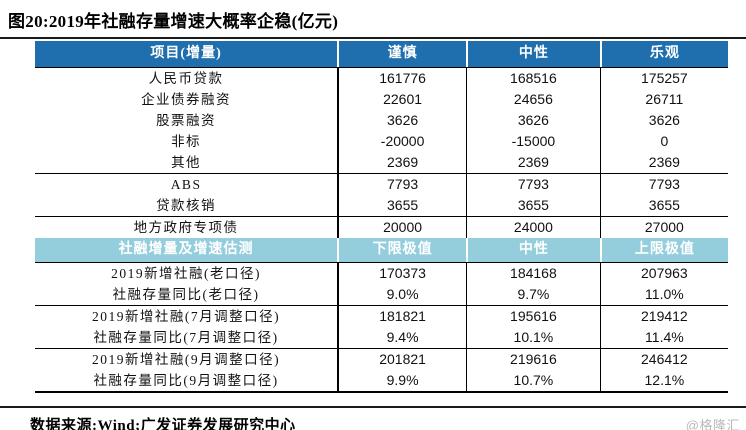 This screenshot has height=430, width=746. Describe the element at coordinates (186, 184) in the screenshot. I see `row-label-cell: ABS` at that location.